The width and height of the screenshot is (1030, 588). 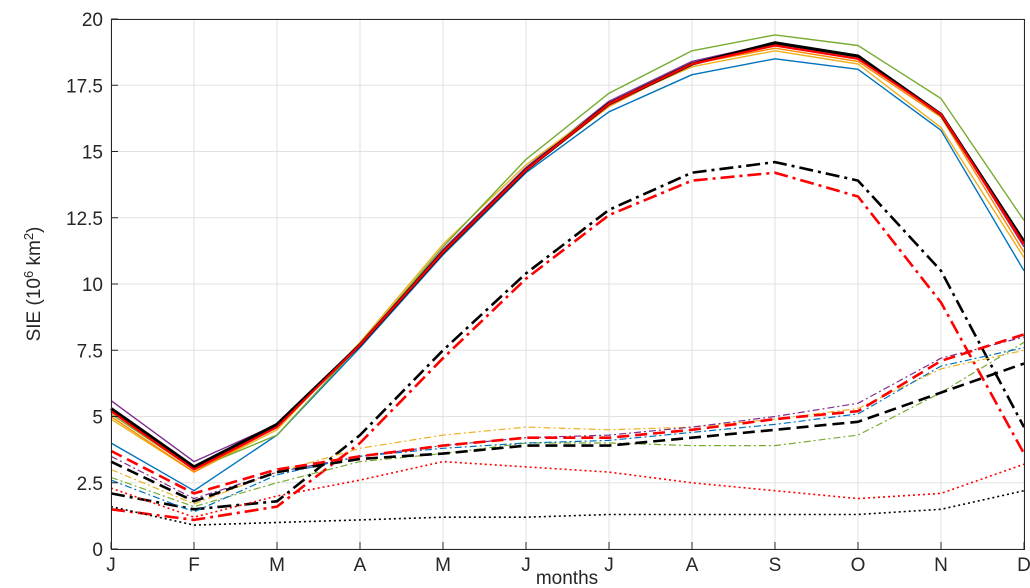 I want to click on y-axis-label-exp1: 6, so click(x=28, y=274).